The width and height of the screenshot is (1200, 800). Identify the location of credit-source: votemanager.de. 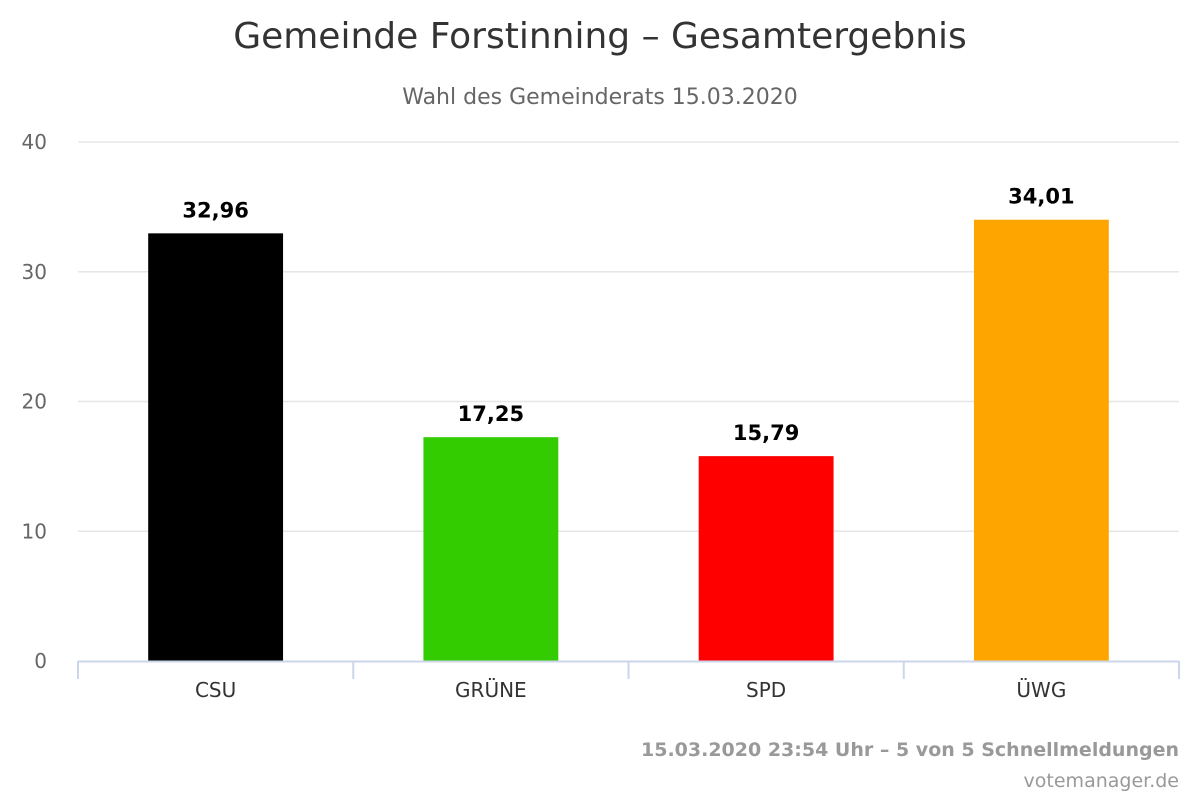
(1101, 781).